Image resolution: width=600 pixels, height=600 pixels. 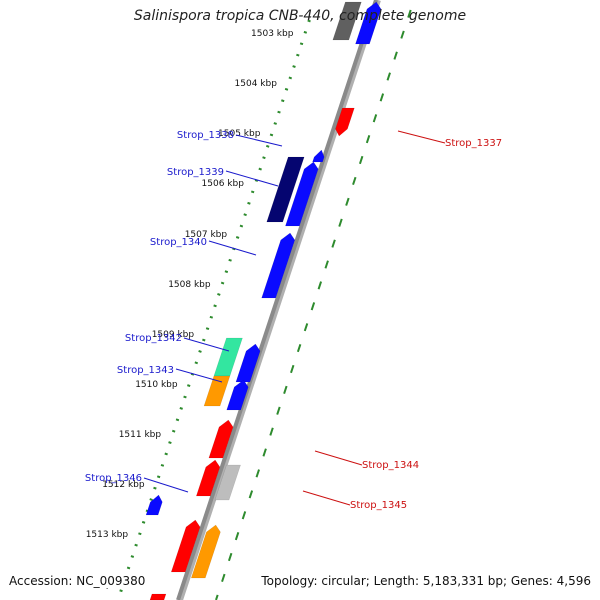 I want to click on kbp-label: 1506 kbp, so click(x=223, y=184).